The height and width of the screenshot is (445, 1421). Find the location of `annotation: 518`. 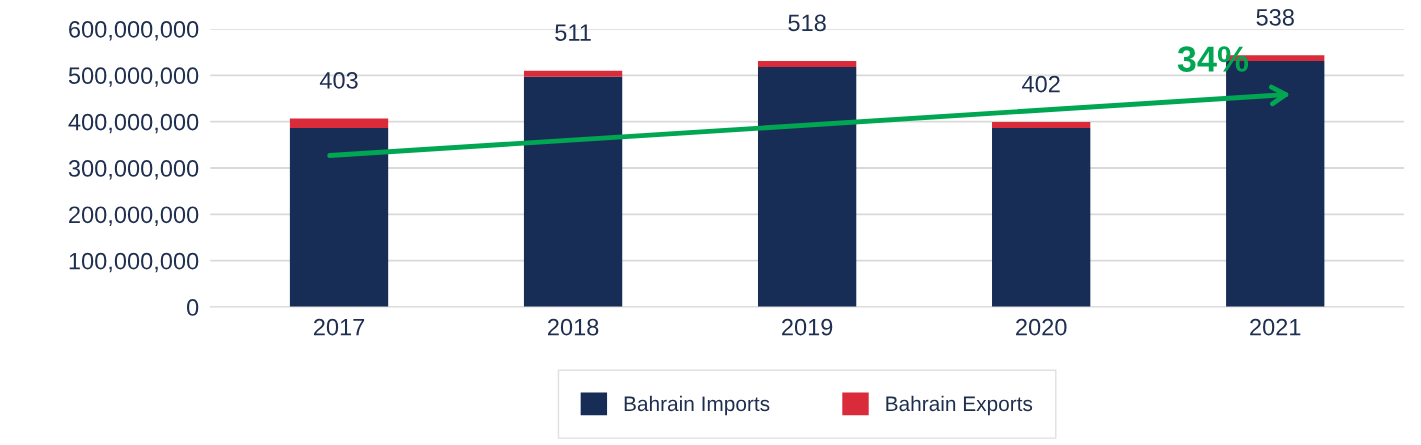

annotation: 518 is located at coordinates (807, 23).